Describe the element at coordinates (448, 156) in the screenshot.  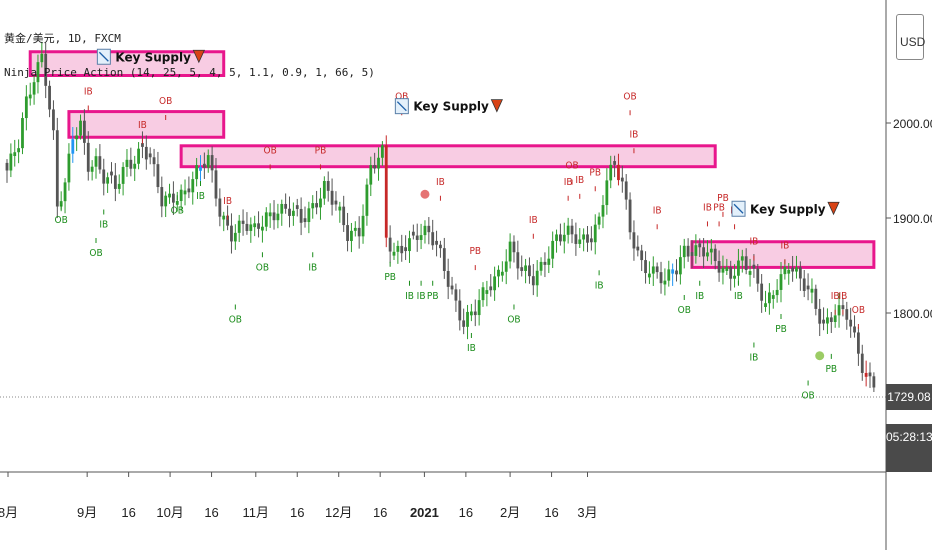
I see `supply-zone` at that location.